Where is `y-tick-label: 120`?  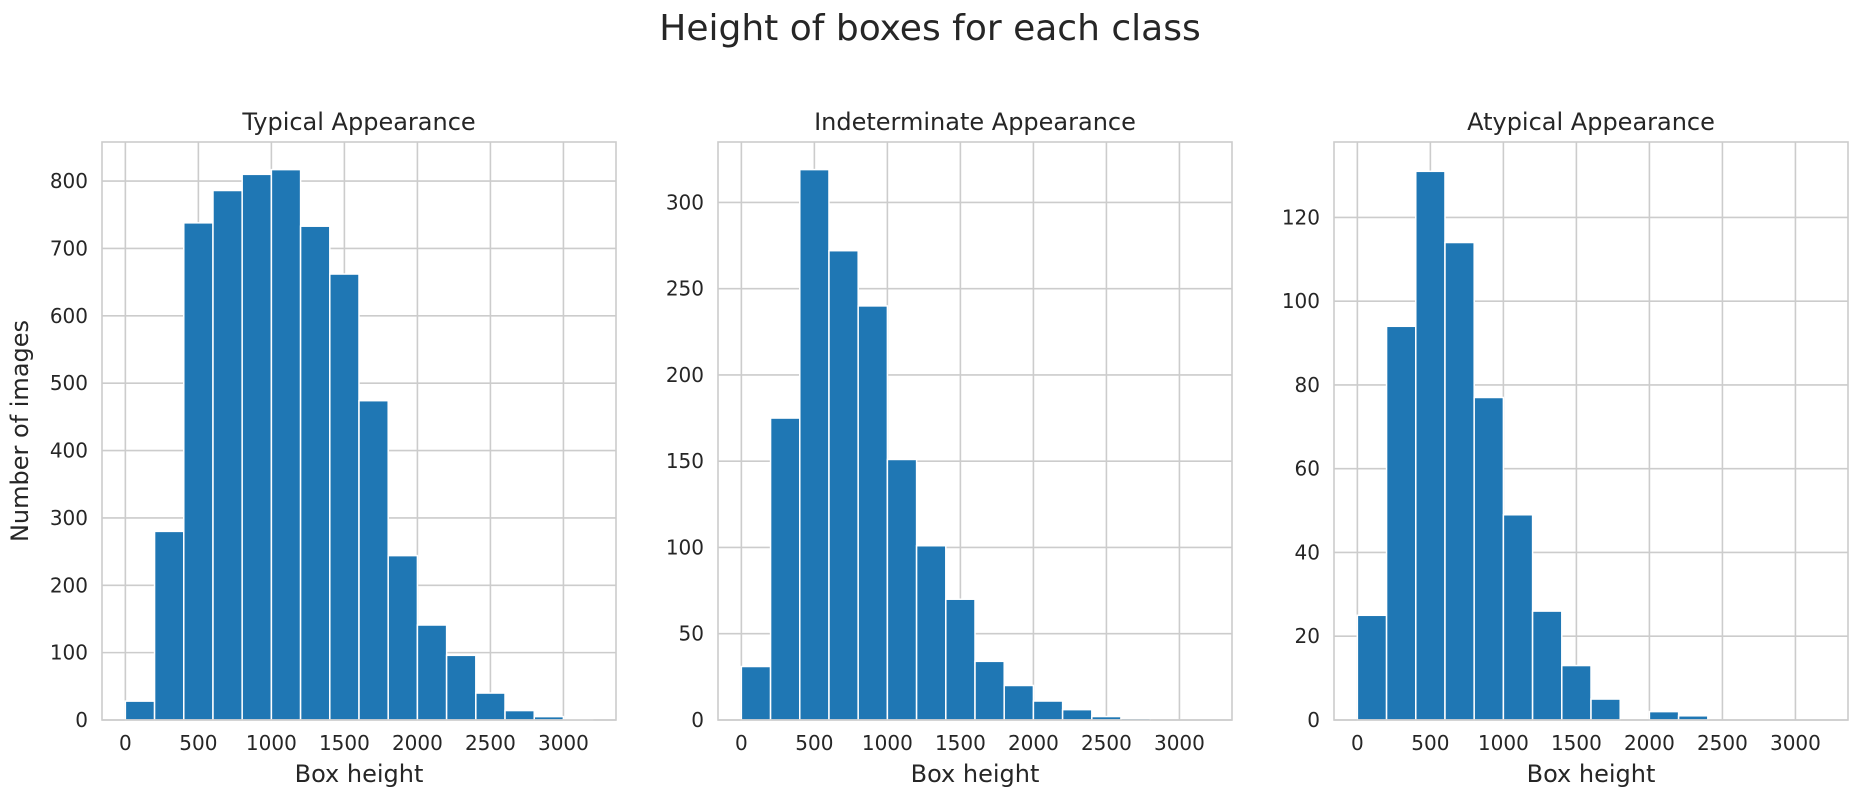
y-tick-label: 120 is located at coordinates (1301, 217).